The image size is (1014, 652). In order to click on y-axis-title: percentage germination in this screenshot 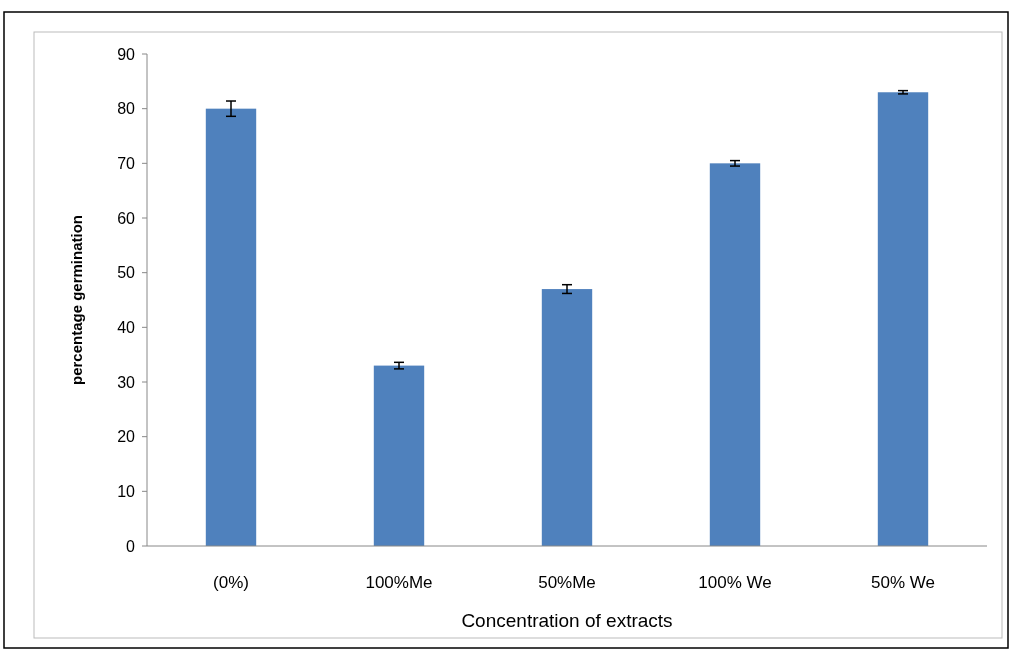, I will do `click(76, 300)`.